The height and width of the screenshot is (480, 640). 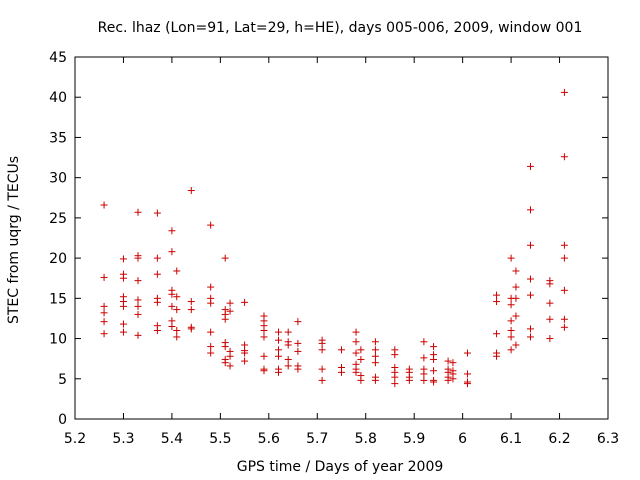 I want to click on x-tick-label: 5.4, so click(x=172, y=439).